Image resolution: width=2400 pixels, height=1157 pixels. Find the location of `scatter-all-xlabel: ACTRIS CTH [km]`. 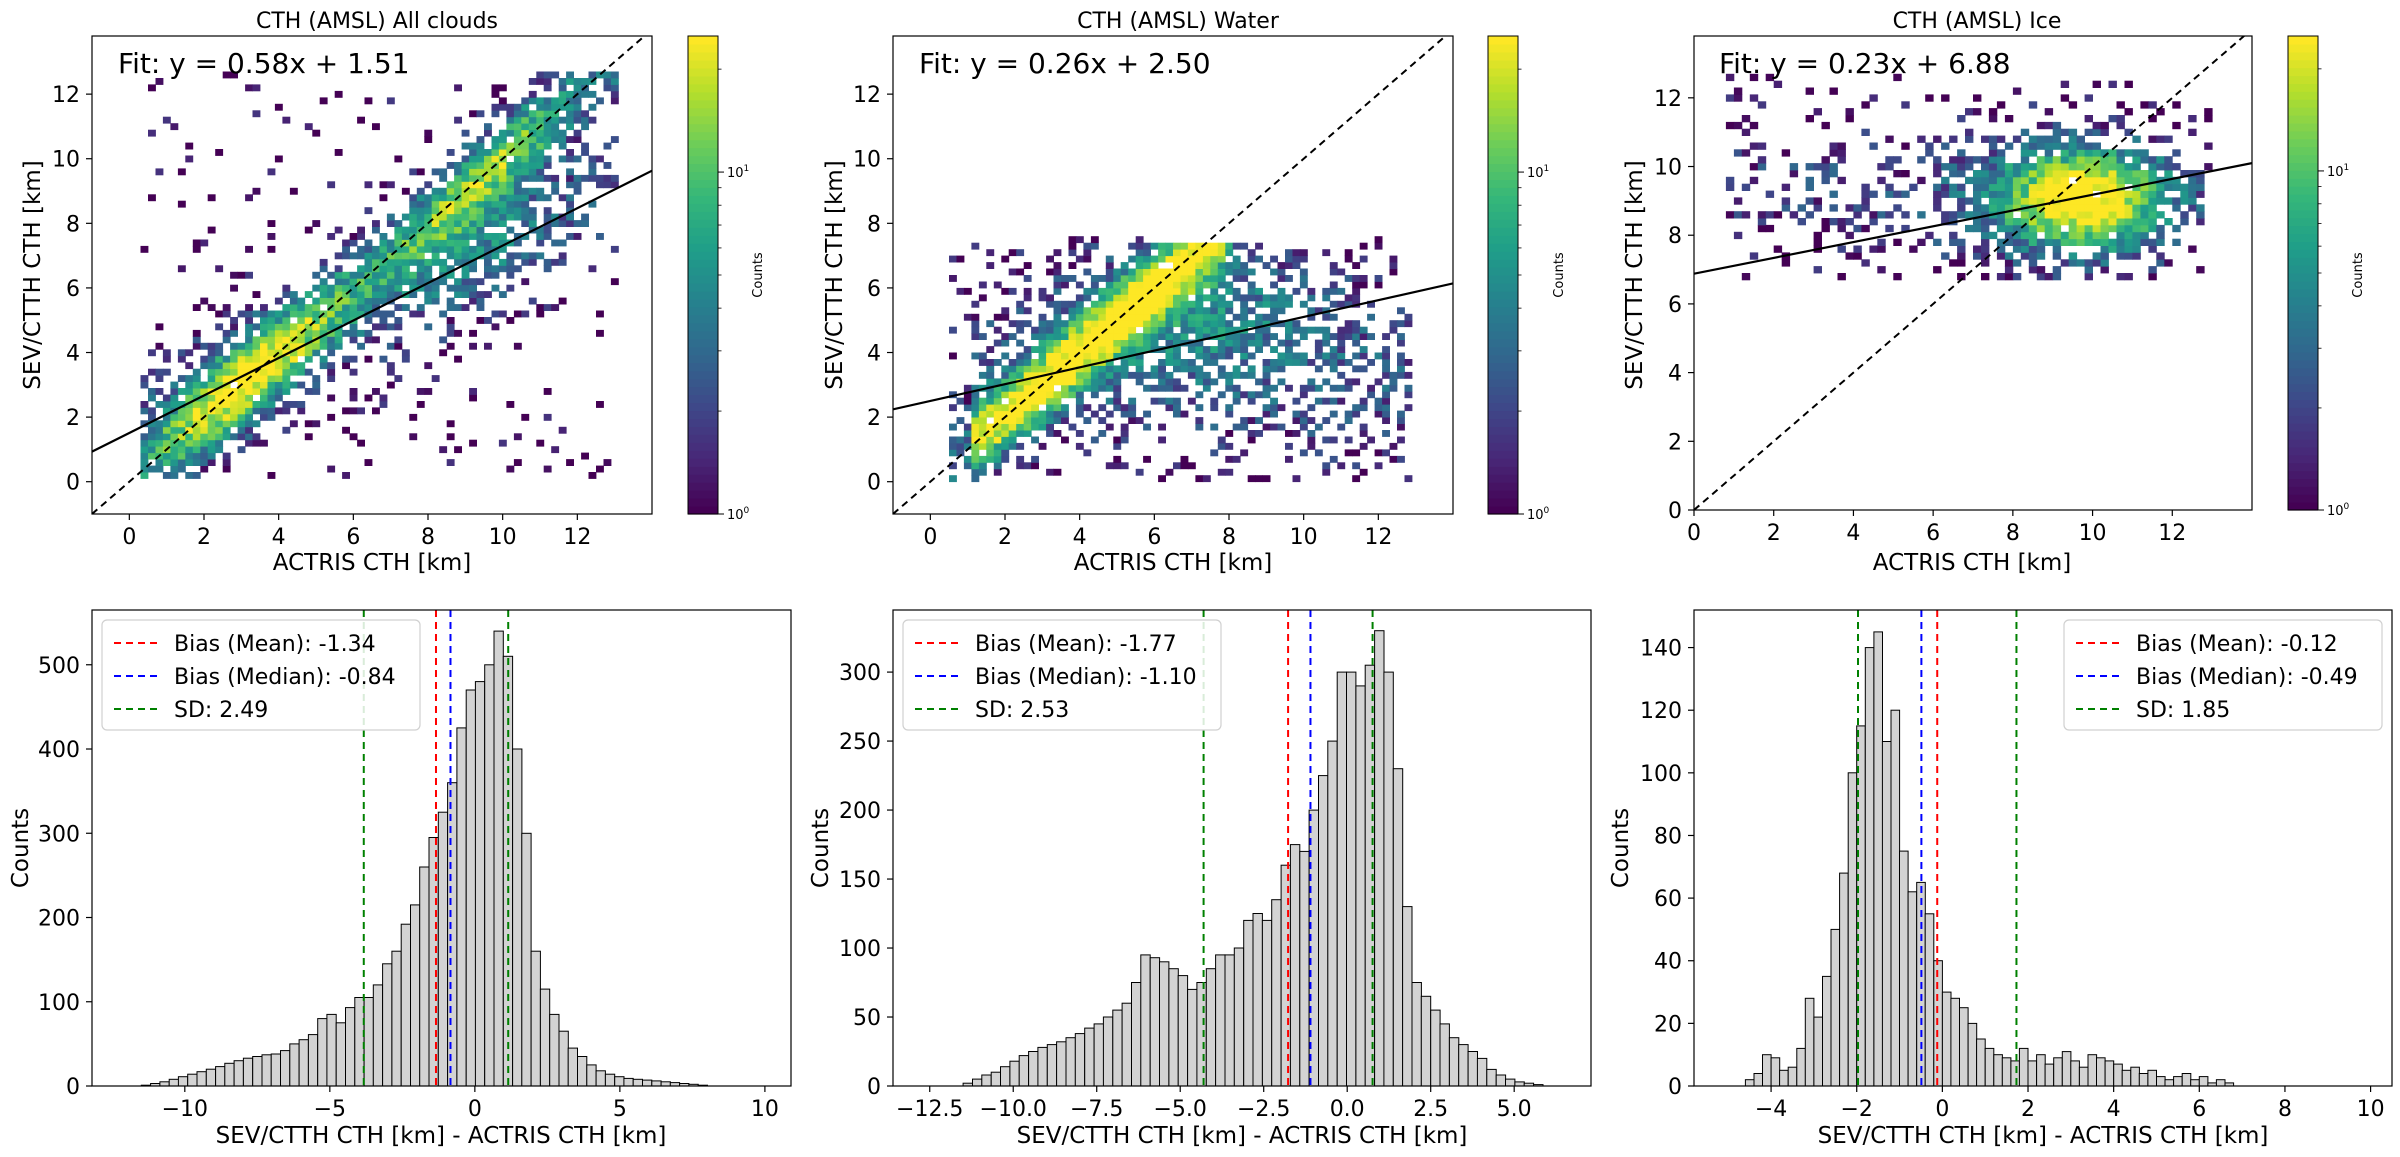

scatter-all-xlabel: ACTRIS CTH [km] is located at coordinates (372, 563).